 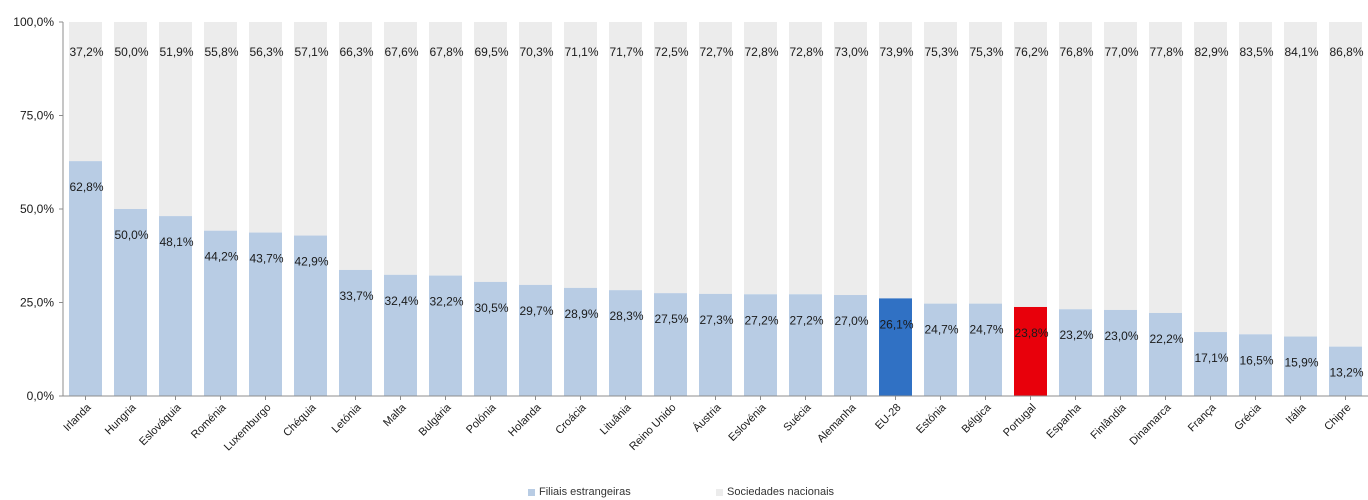 I want to click on x-tick-label: Portugal, so click(x=1019, y=420).